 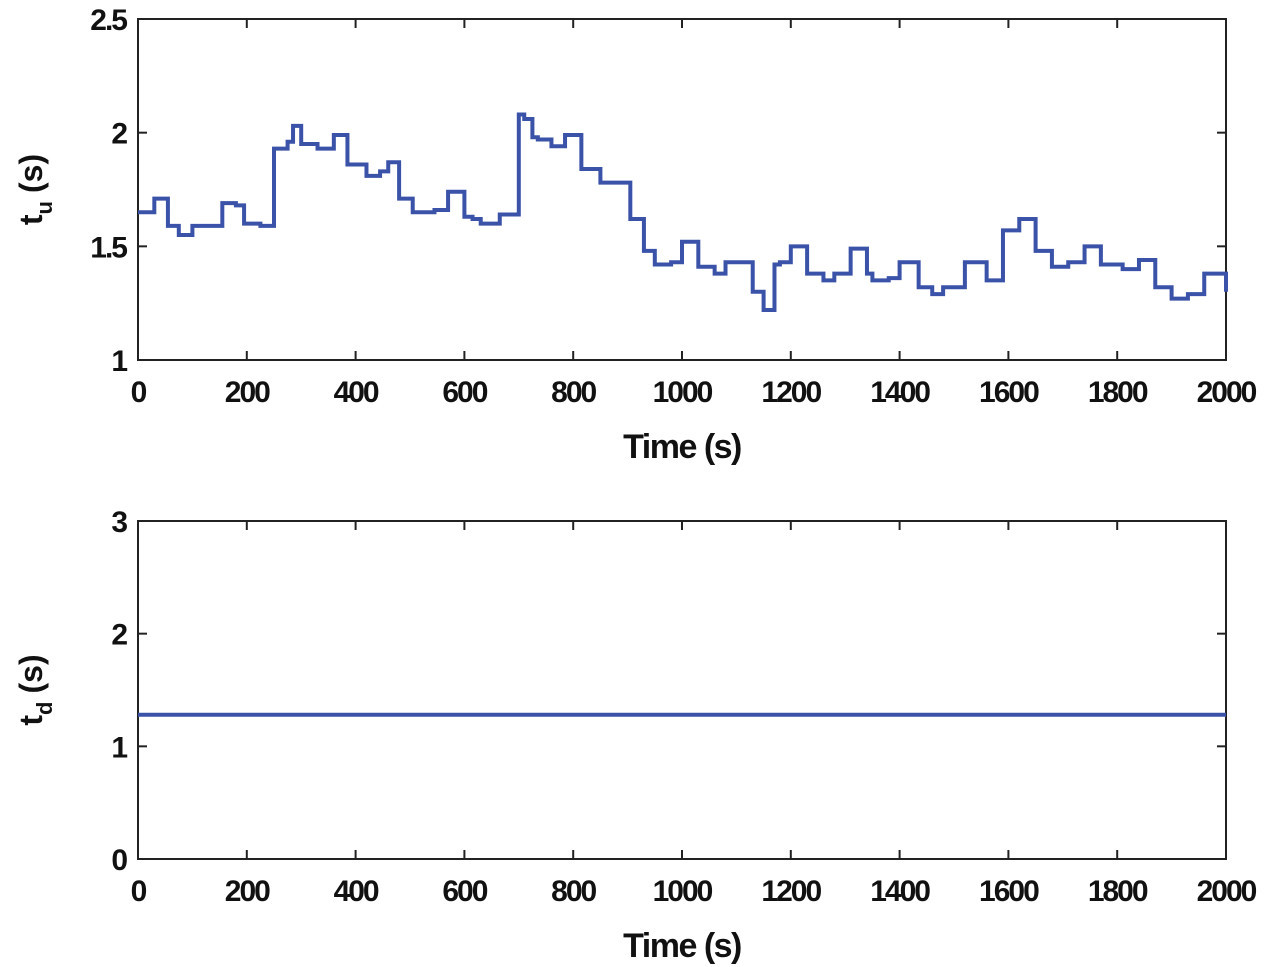 What do you see at coordinates (44, 708) in the screenshot?
I see `y-axis-title-subscript: d` at bounding box center [44, 708].